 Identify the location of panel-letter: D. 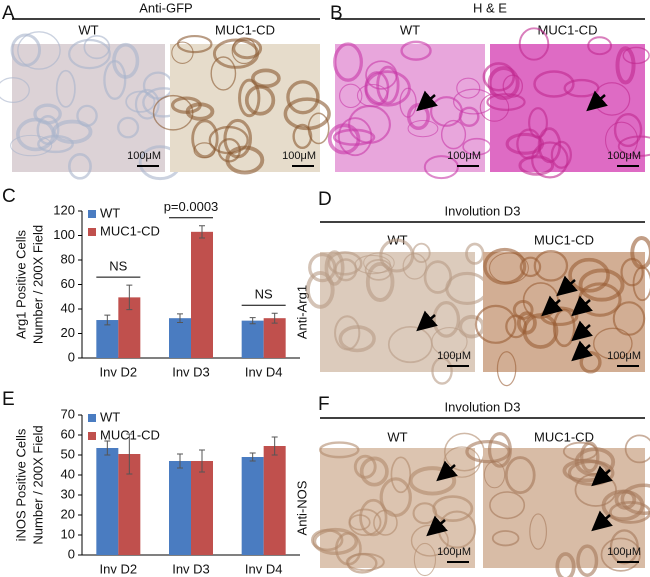
(325, 199).